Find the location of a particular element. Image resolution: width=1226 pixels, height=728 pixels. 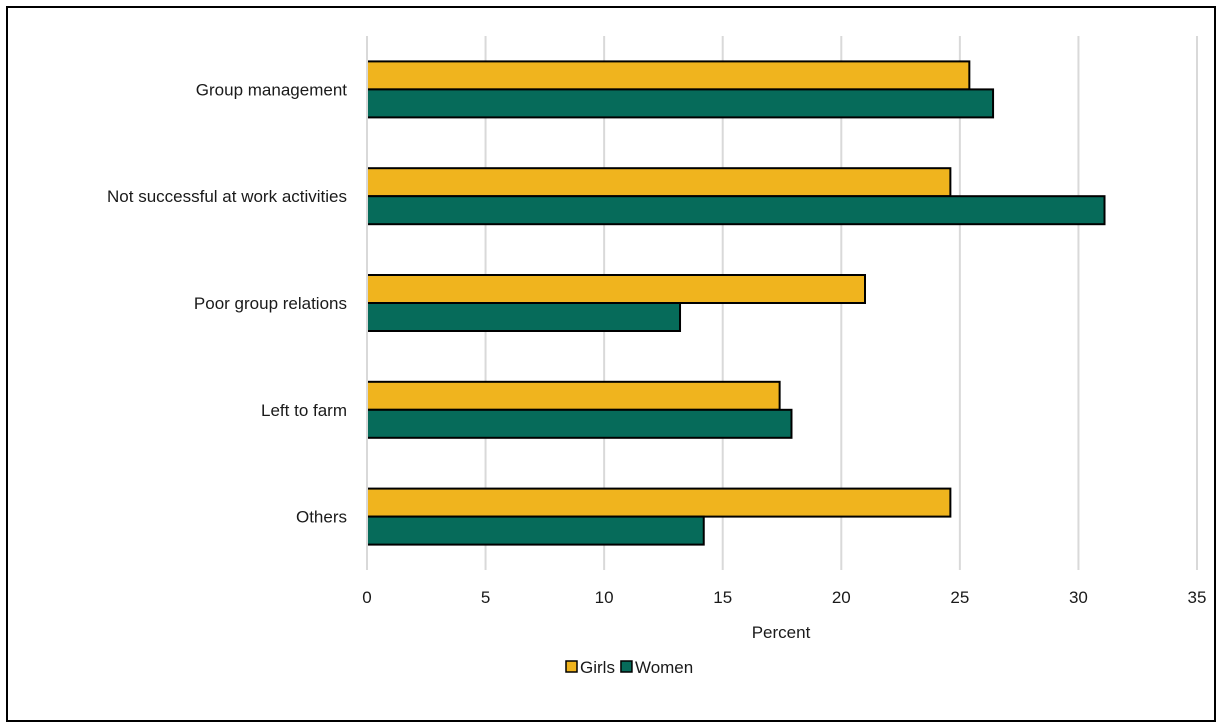

legend: Girls Women is located at coordinates (629, 667).